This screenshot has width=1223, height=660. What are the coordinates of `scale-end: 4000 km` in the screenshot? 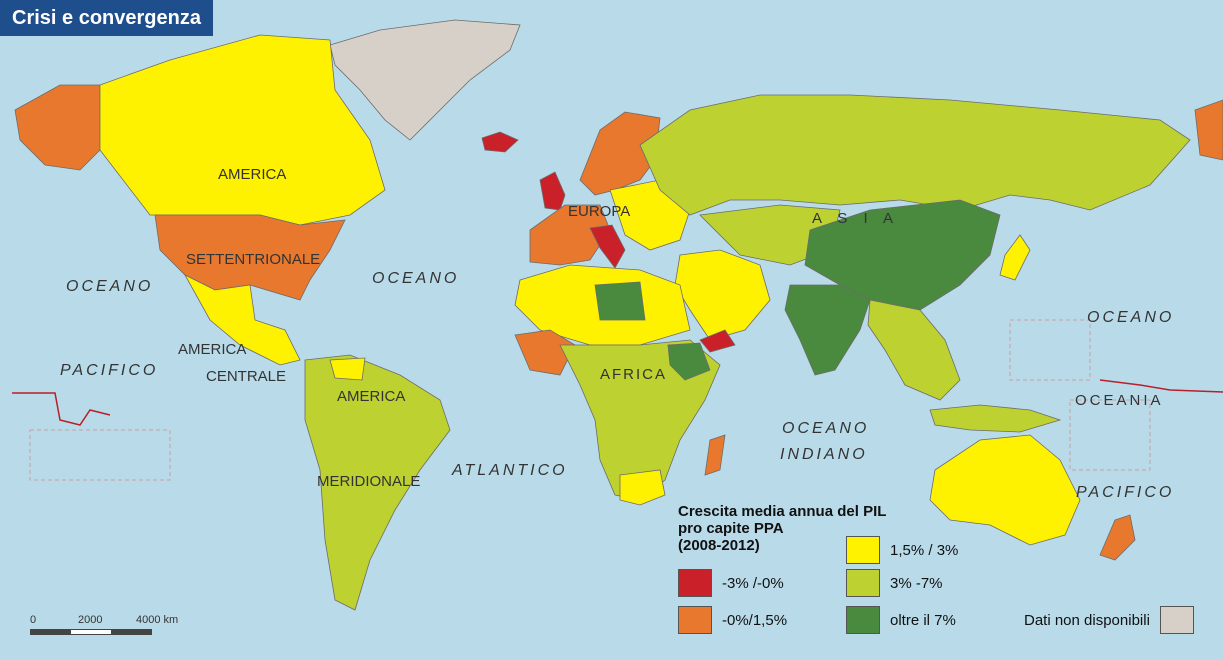 It's located at (157, 620).